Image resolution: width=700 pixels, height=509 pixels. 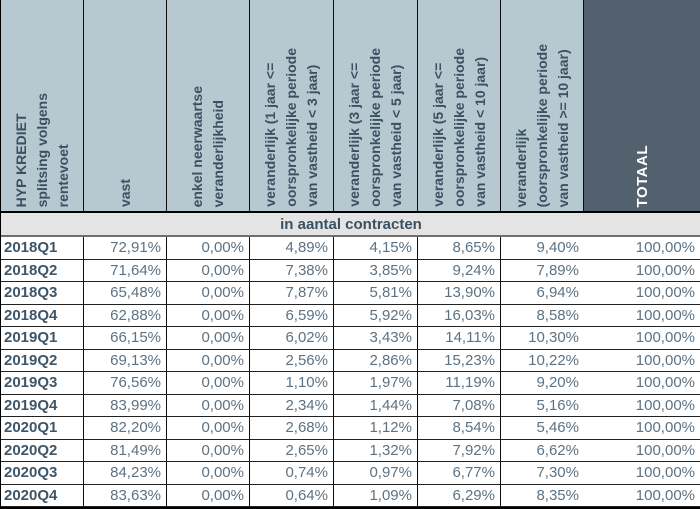 I want to click on cell: 2,34%, so click(x=292, y=405).